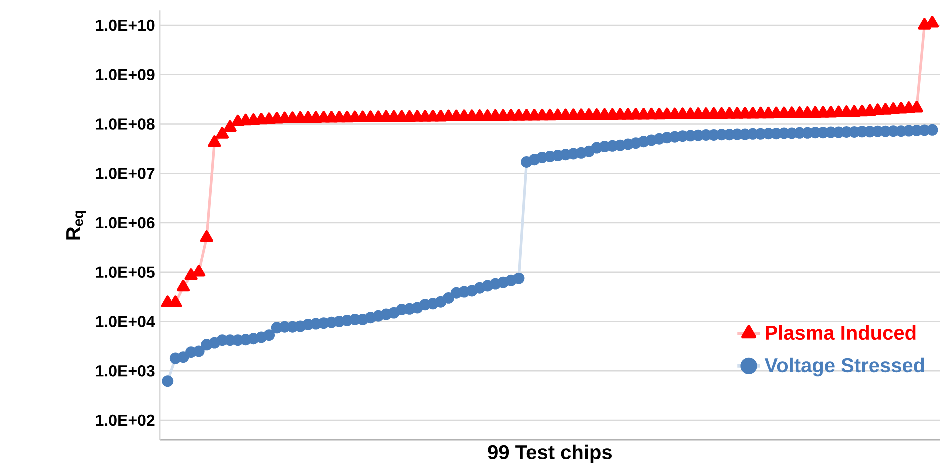 This screenshot has width=943, height=469. What do you see at coordinates (125, 174) in the screenshot?
I see `y-tick-label: 1.0E+07` at bounding box center [125, 174].